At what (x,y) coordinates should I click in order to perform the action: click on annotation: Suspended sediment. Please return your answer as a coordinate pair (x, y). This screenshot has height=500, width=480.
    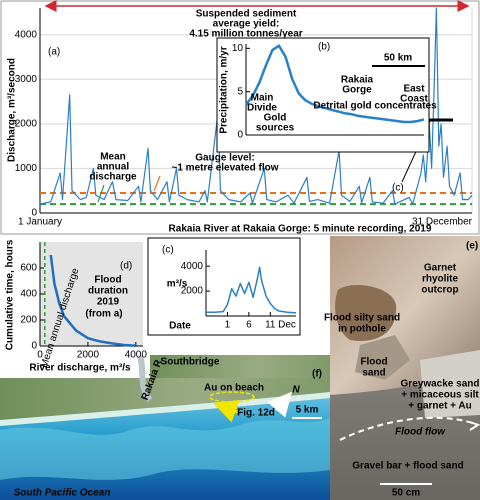
    Looking at the image, I should click on (246, 14).